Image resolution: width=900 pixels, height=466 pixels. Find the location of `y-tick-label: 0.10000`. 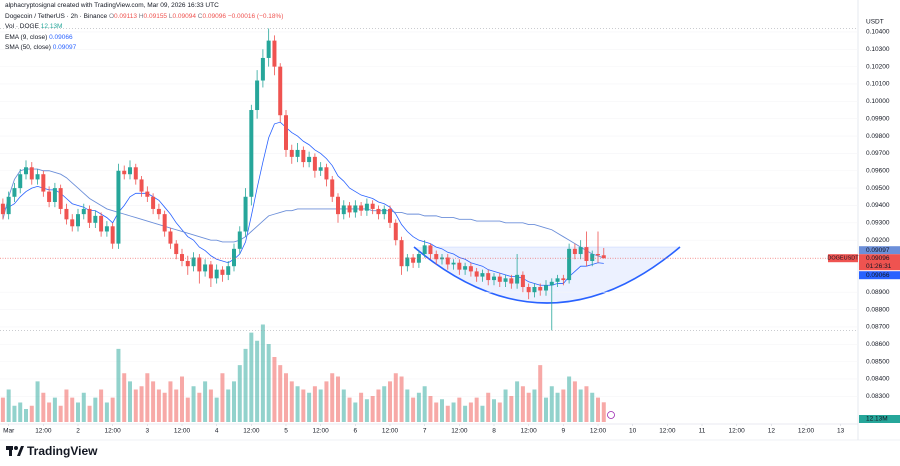

y-tick-label: 0.10000 is located at coordinates (878, 101).